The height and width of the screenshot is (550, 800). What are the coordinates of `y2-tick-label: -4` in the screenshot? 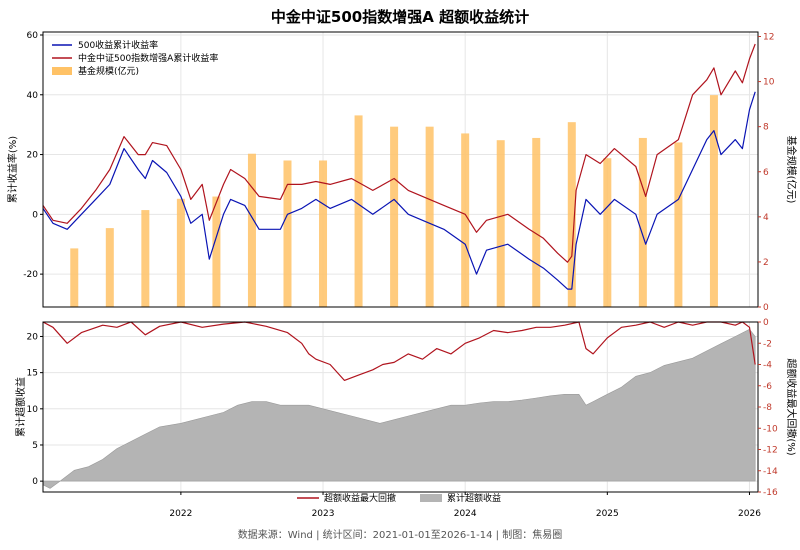 It's located at (767, 366).